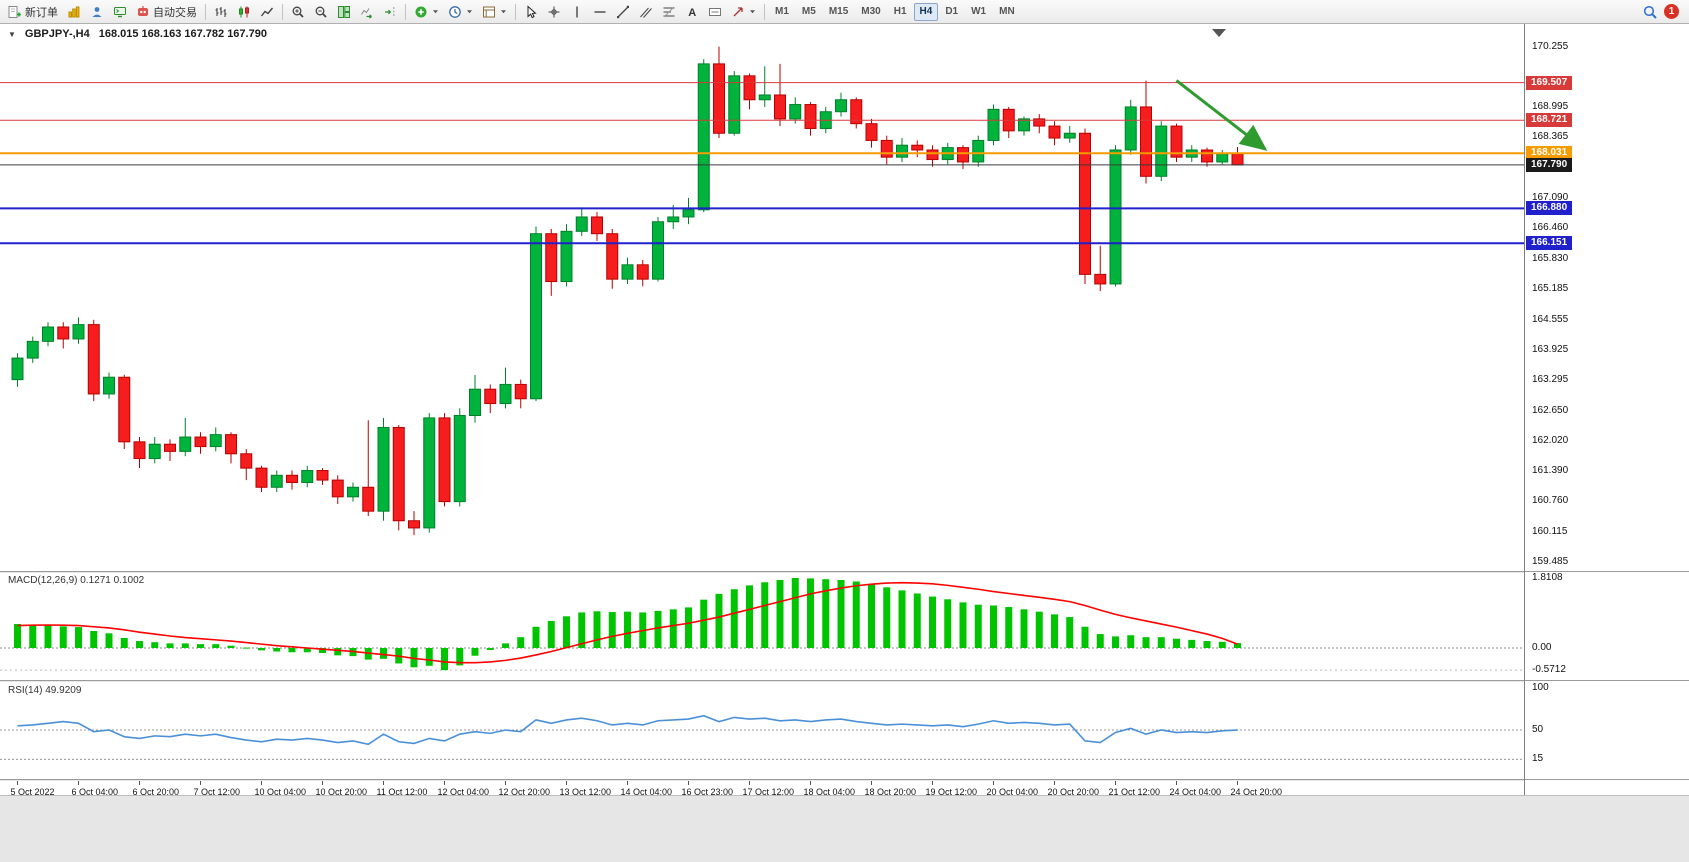  What do you see at coordinates (1007, 12) in the screenshot?
I see `timeframe-button-mn: MN` at bounding box center [1007, 12].